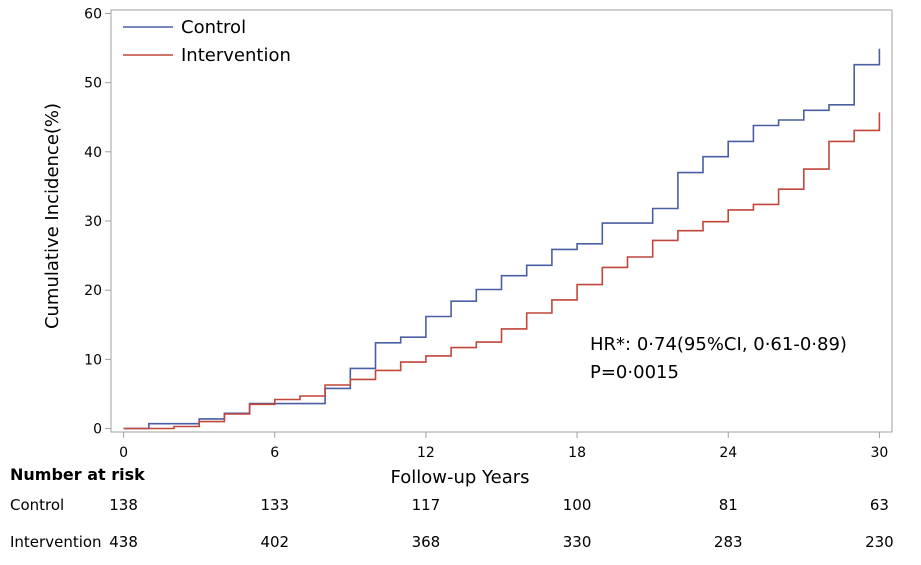 This screenshot has width=921, height=565. Describe the element at coordinates (274, 453) in the screenshot. I see `x-tick-label: 6` at that location.